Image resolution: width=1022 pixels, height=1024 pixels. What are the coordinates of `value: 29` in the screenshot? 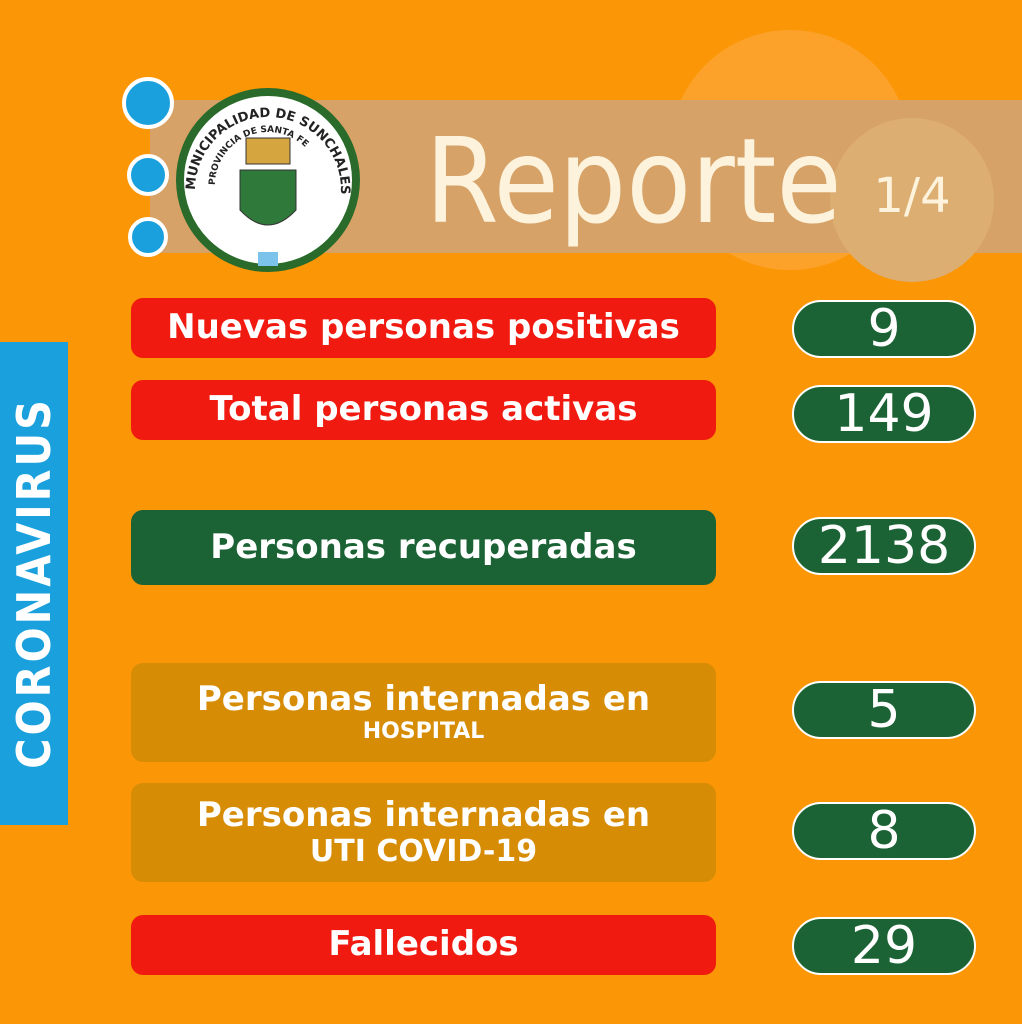 It's located at (884, 946).